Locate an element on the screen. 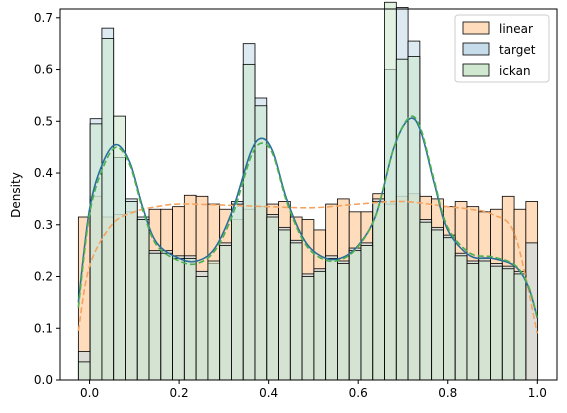 This screenshot has height=413, width=567. x-tick-label: 0.4 is located at coordinates (268, 393).